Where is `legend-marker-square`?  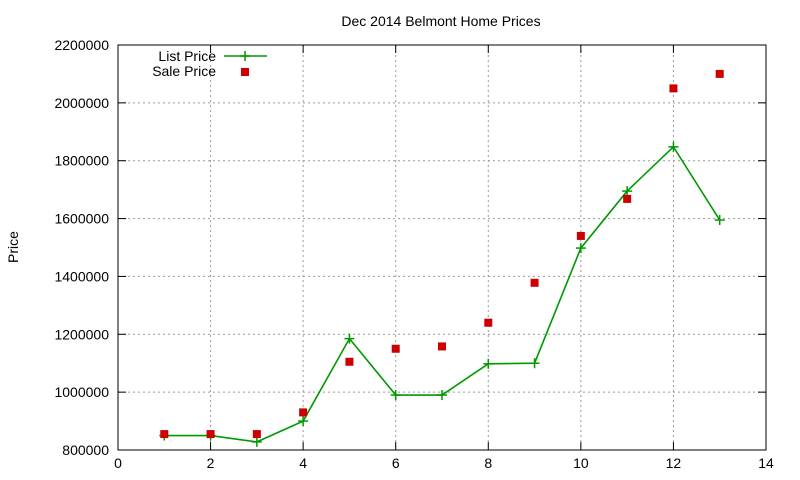
legend-marker-square is located at coordinates (245, 72).